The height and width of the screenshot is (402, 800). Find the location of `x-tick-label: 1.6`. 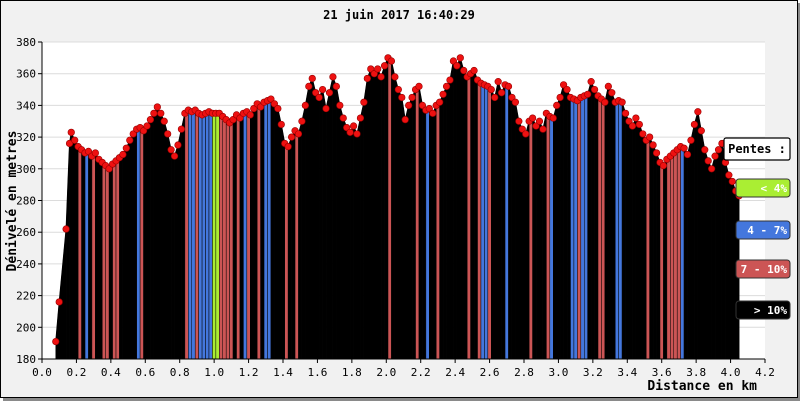

x-tick-label: 1.6 is located at coordinates (317, 372).